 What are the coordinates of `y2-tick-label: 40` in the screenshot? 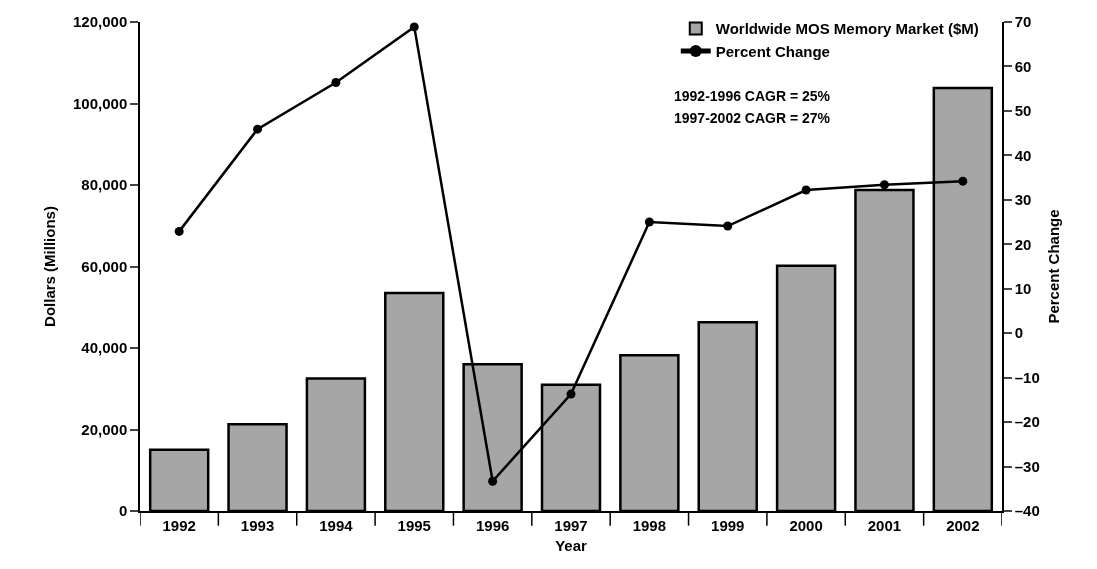 It's located at (1023, 155).